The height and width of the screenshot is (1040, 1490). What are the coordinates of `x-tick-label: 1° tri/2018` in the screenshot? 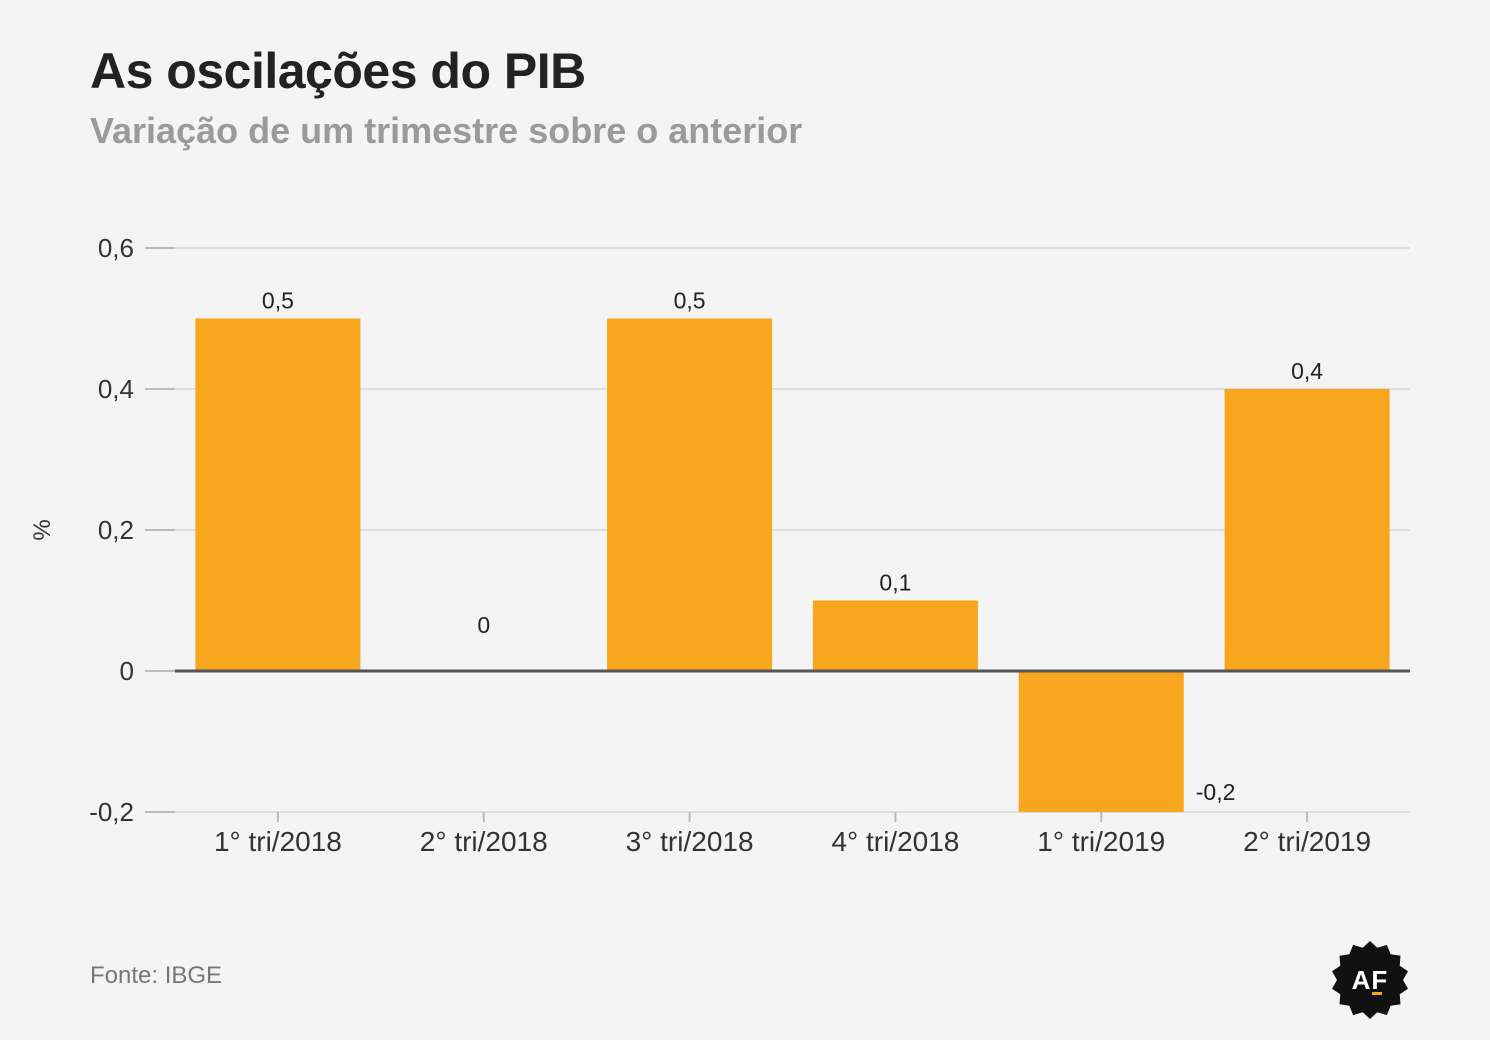 It's located at (278, 841).